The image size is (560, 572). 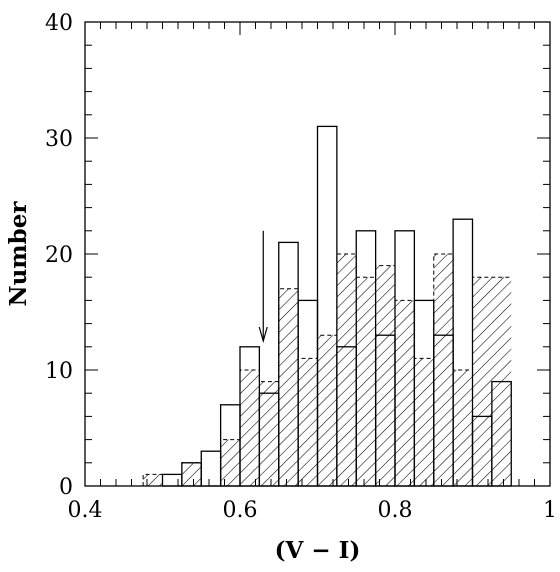 What do you see at coordinates (318, 550) in the screenshot?
I see `x-axis-label: (V − I)` at bounding box center [318, 550].